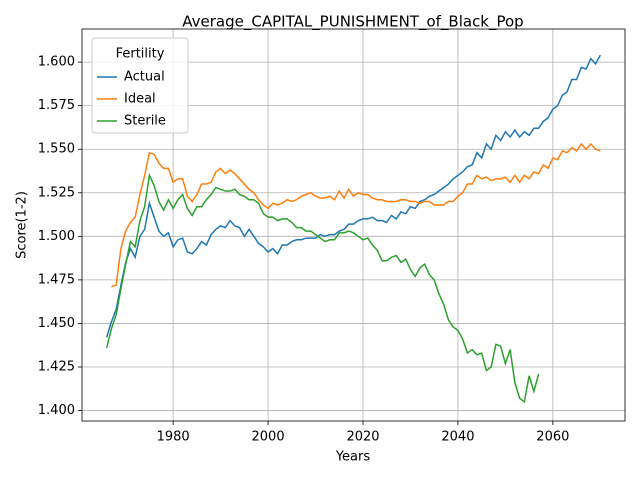 This screenshot has height=480, width=640. I want to click on x-axis-label: Years, so click(353, 457).